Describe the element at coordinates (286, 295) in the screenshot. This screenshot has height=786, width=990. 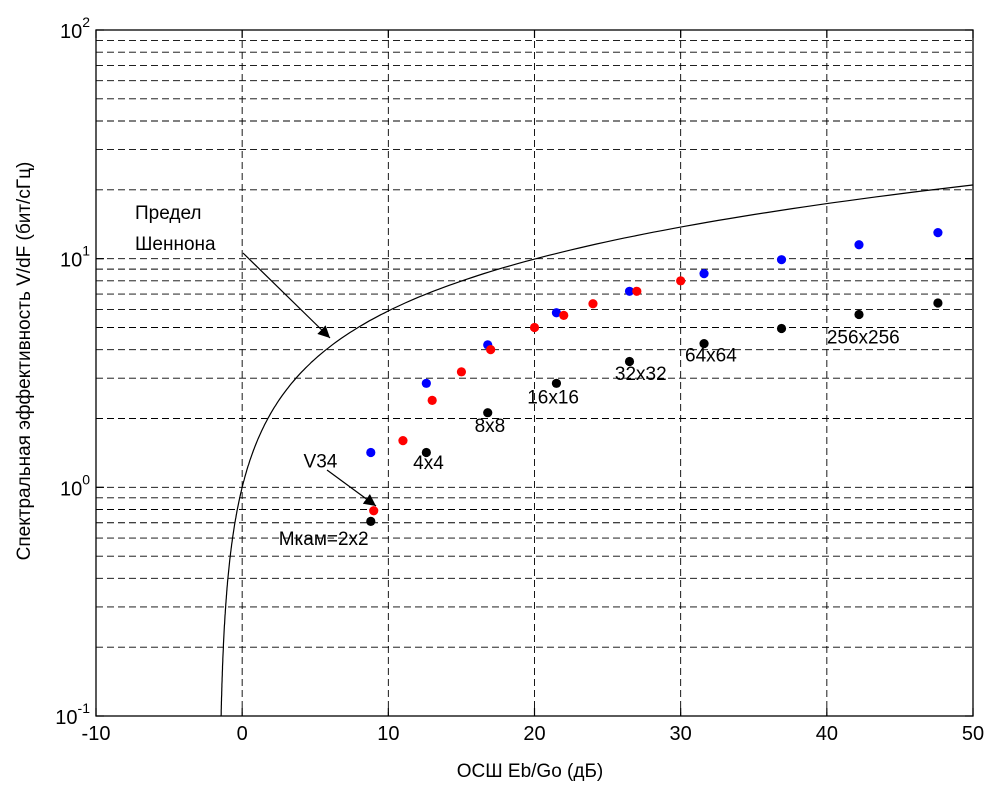
I see `shannon-limit-arrow` at that location.